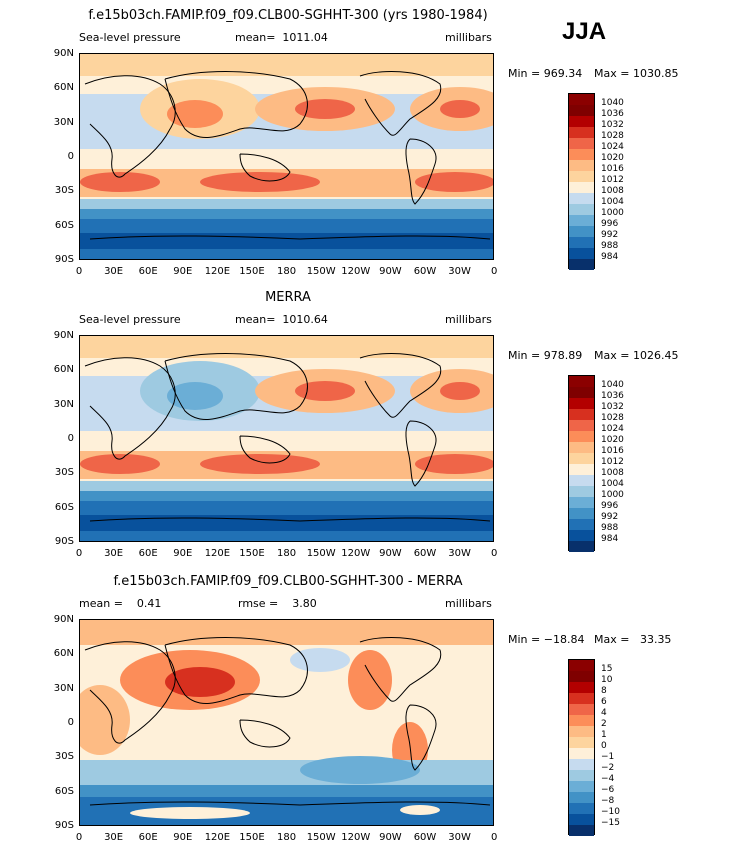  I want to click on season-label: JJA, so click(584, 31).